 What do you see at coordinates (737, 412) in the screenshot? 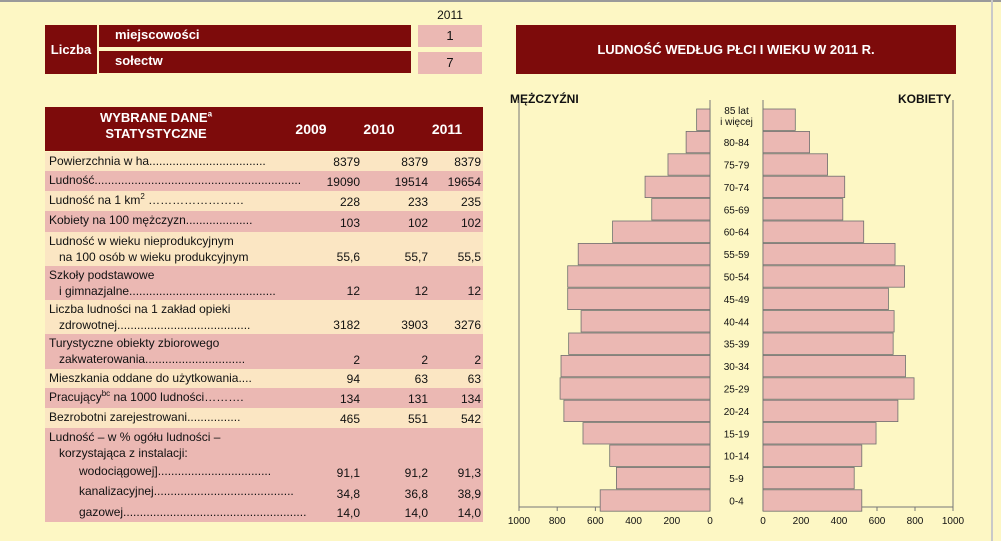
I see `age-category-label: 20-24` at bounding box center [737, 412].